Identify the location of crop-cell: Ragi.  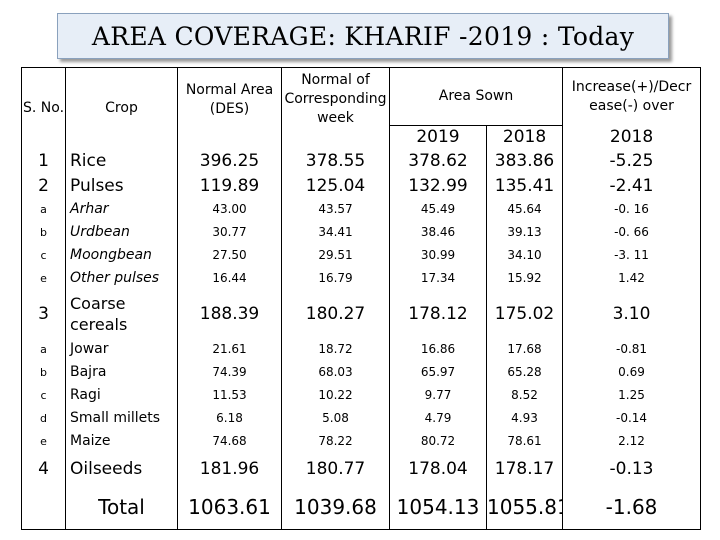
(121, 396).